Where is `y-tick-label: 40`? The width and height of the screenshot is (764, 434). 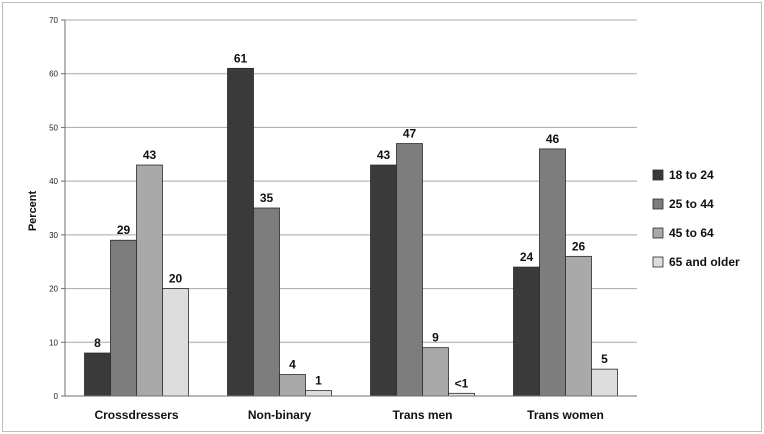
y-tick-label: 40 is located at coordinates (53, 181).